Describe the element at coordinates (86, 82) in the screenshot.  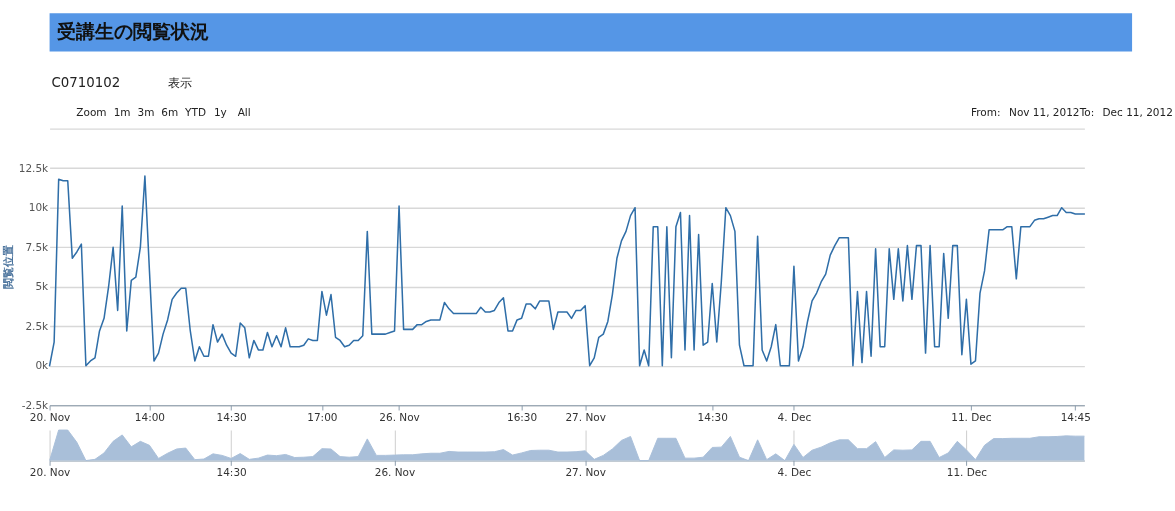
I see `text: C0710102` at that location.